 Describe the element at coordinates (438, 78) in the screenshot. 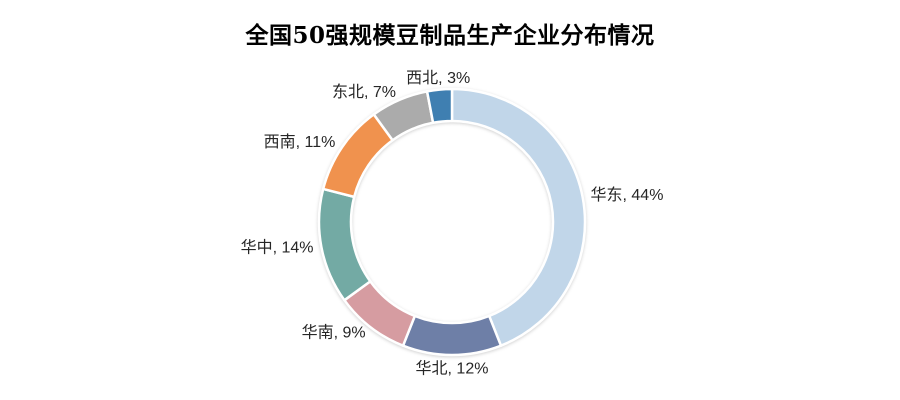

I see `slice-label-6: 西北, 3%` at that location.